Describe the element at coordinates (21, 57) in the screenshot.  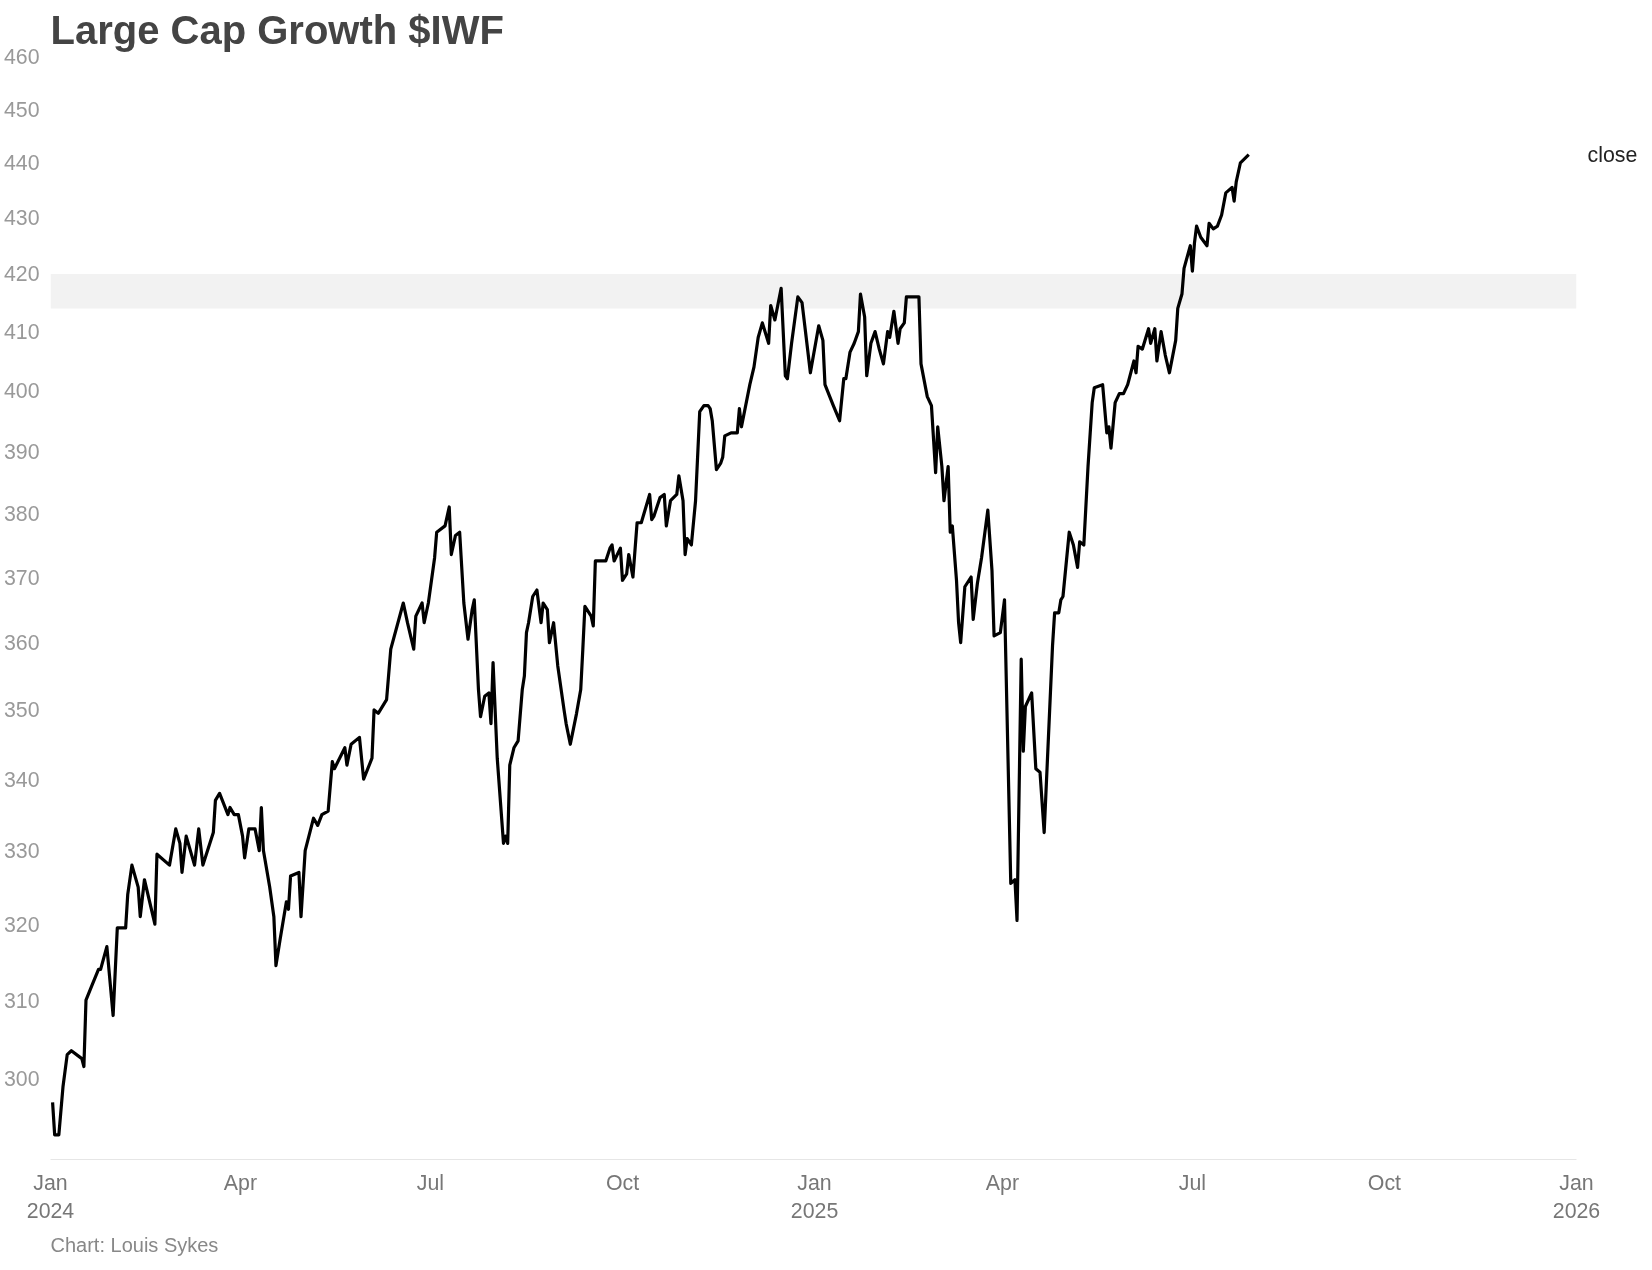
I see `y-tick-label: 460` at that location.